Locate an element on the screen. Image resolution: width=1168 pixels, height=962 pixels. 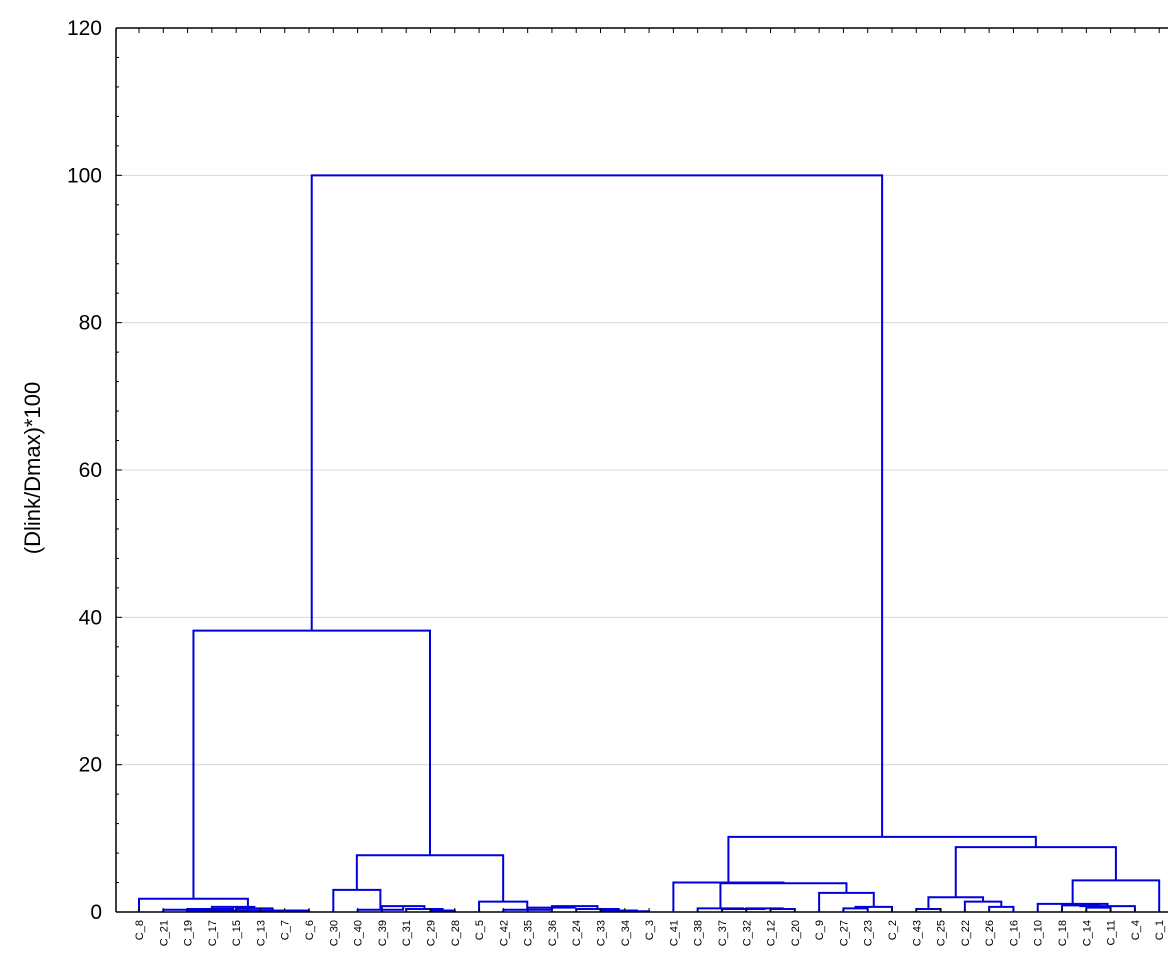
x-tick-label: C_9 is located at coordinates (820, 930).